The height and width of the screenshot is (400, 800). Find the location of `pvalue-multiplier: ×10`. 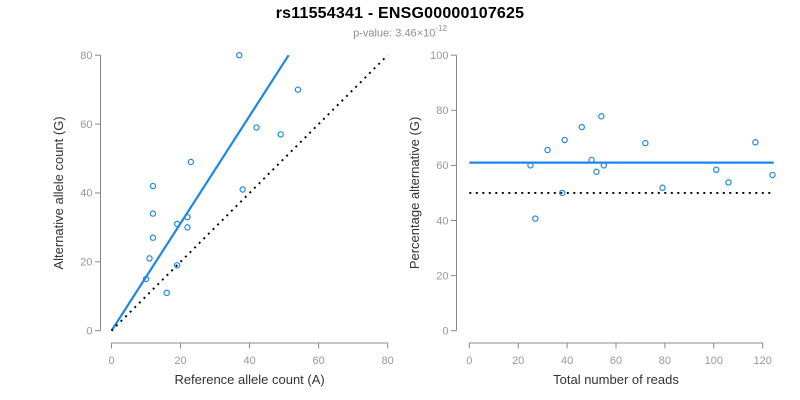

pvalue-multiplier: ×10 is located at coordinates (426, 33).